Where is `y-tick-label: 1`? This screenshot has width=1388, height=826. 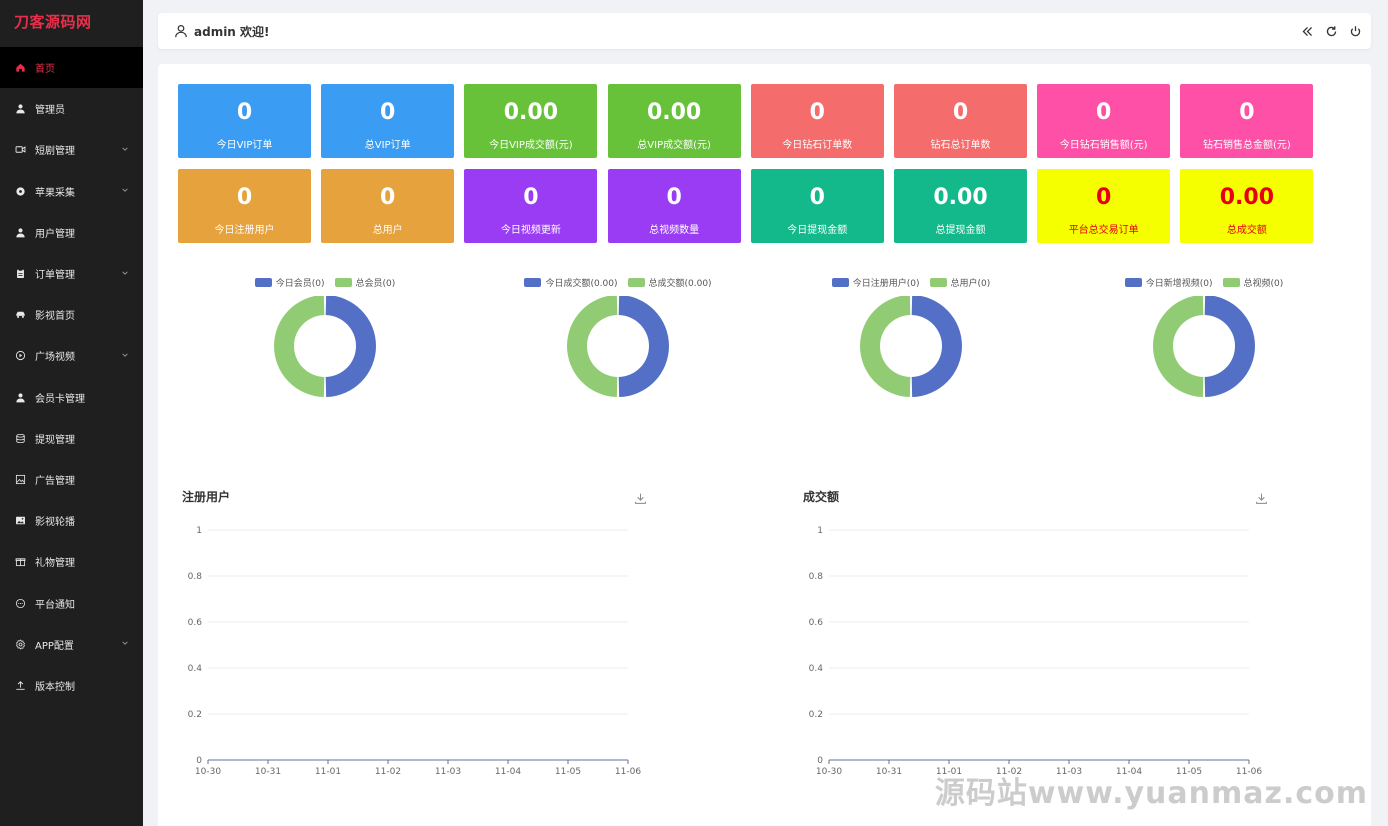 y-tick-label: 1 is located at coordinates (820, 531).